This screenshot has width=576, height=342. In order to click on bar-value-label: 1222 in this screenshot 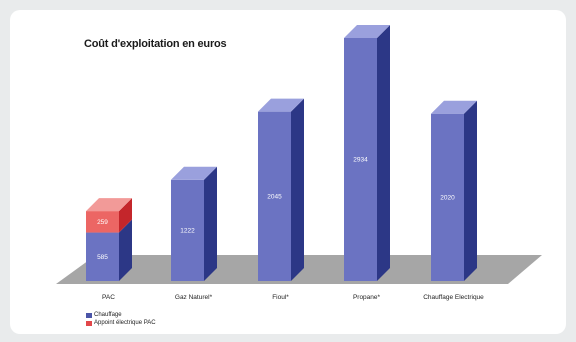, I will do `click(187, 230)`.